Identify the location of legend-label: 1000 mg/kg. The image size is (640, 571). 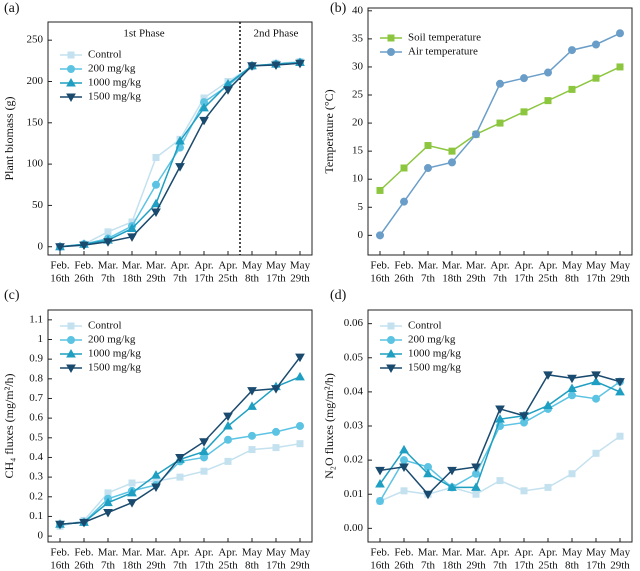
(434, 354).